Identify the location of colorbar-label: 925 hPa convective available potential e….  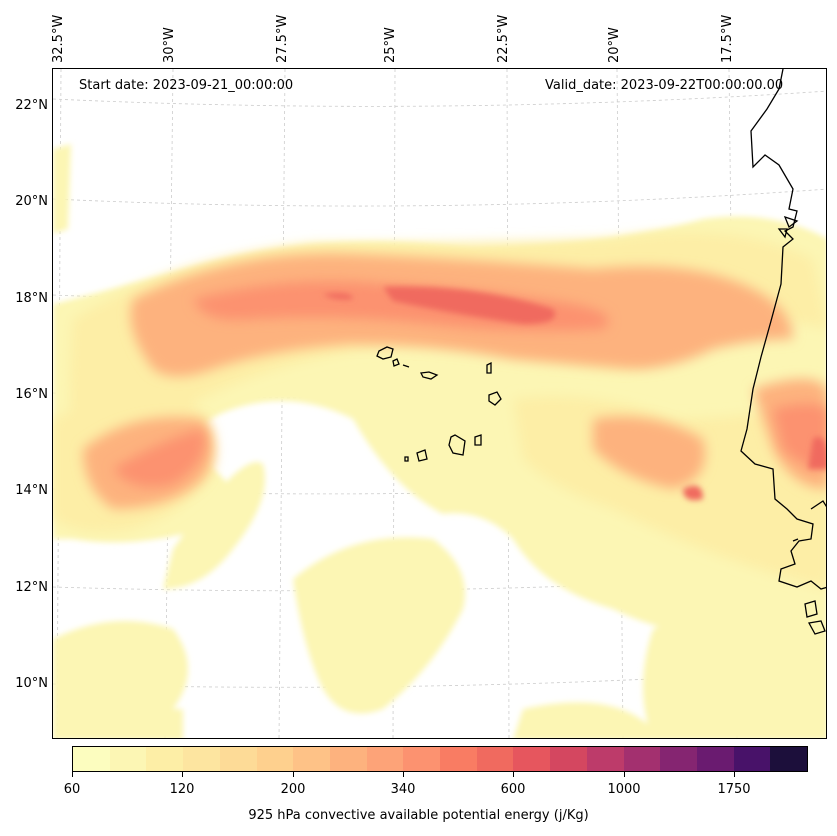
(418, 815).